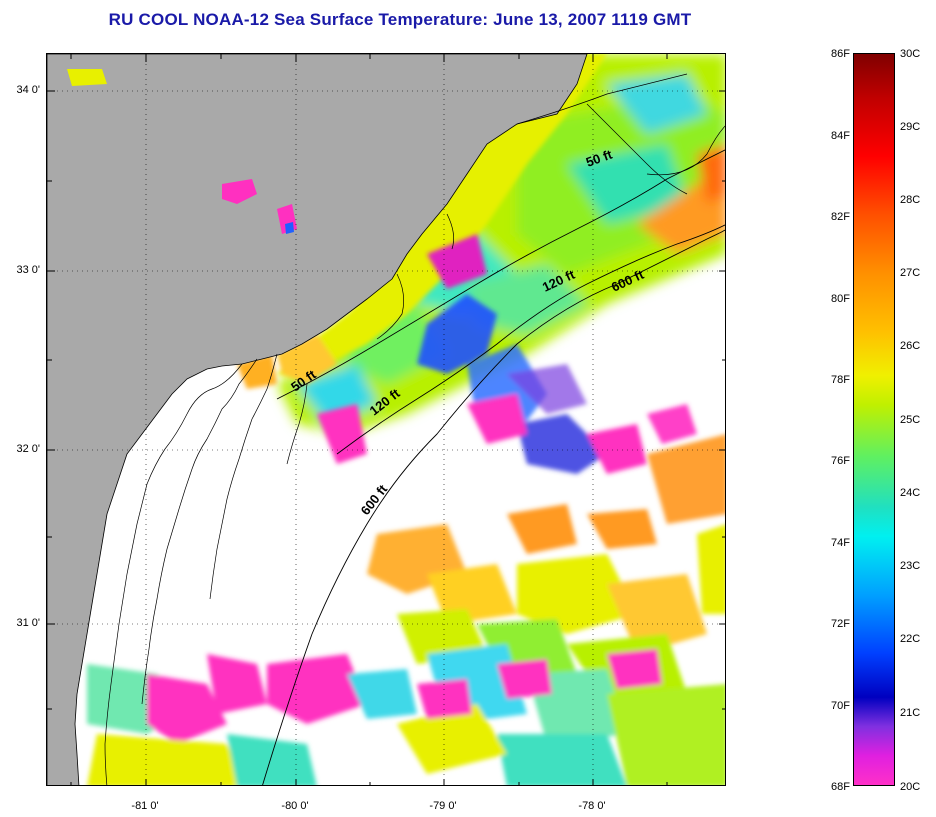 The image size is (936, 817). What do you see at coordinates (28, 623) in the screenshot?
I see `lat-label-31: 31 0'` at bounding box center [28, 623].